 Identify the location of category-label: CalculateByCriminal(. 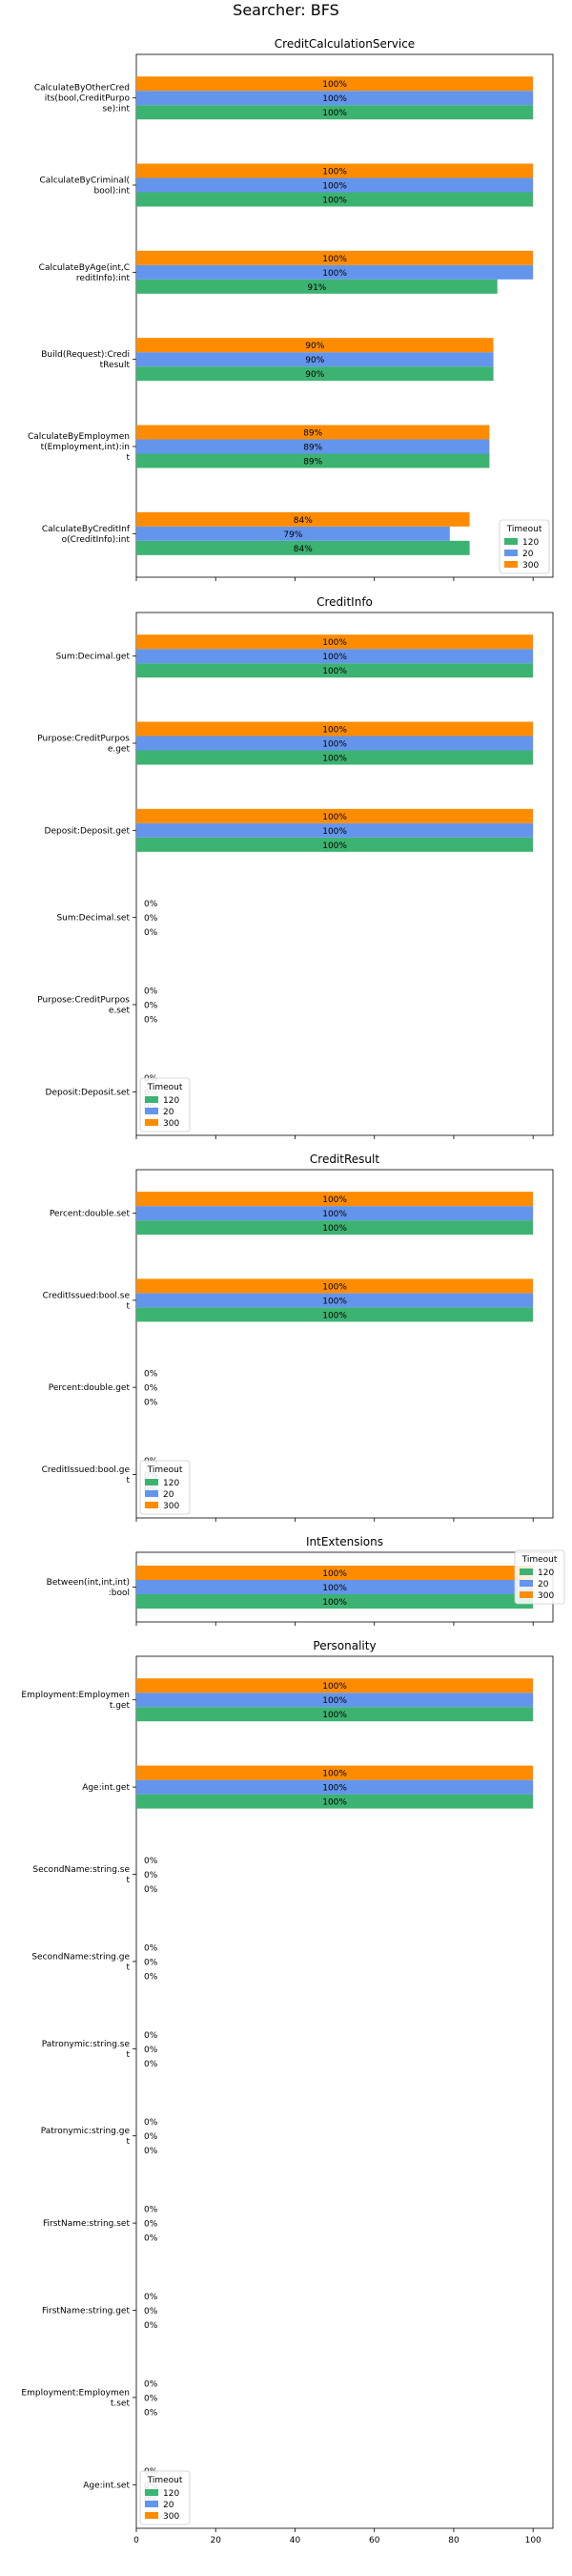
(84, 181).